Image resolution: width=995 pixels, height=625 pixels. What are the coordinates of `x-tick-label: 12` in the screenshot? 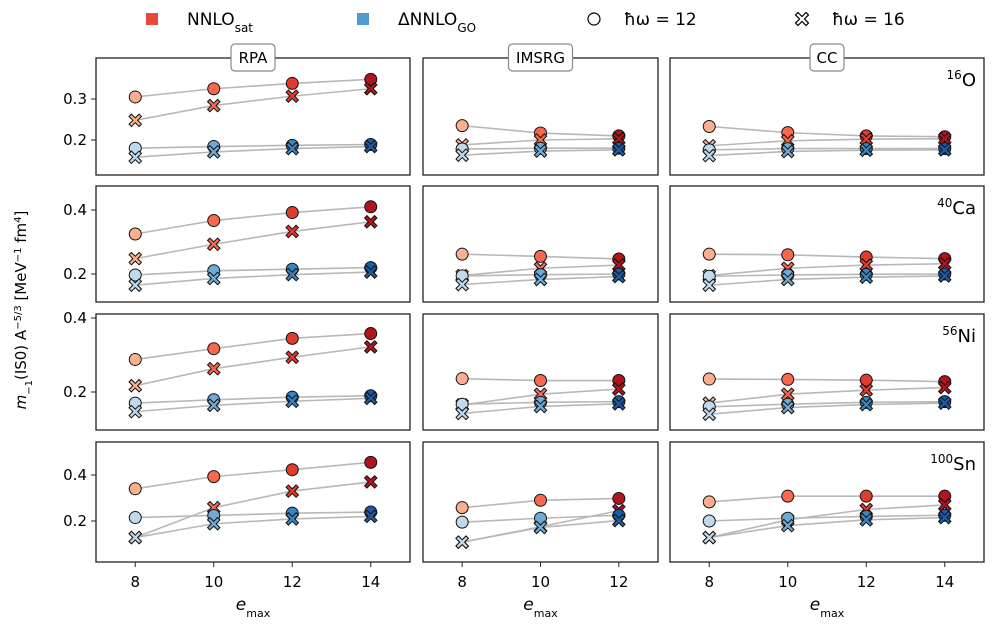 It's located at (292, 582).